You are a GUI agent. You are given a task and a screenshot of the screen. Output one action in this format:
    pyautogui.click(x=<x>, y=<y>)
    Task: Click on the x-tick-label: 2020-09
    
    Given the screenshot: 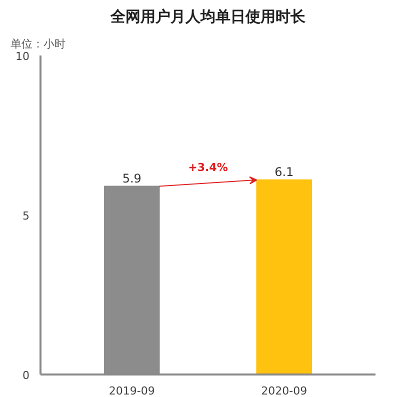 What is the action you would take?
    pyautogui.click(x=284, y=390)
    